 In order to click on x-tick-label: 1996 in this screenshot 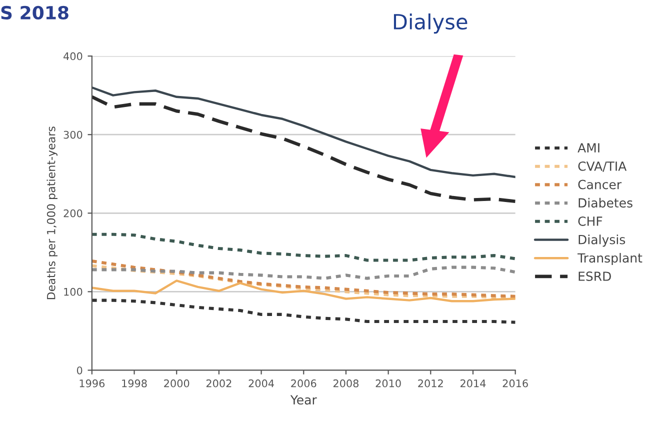, I will do `click(92, 383)`.